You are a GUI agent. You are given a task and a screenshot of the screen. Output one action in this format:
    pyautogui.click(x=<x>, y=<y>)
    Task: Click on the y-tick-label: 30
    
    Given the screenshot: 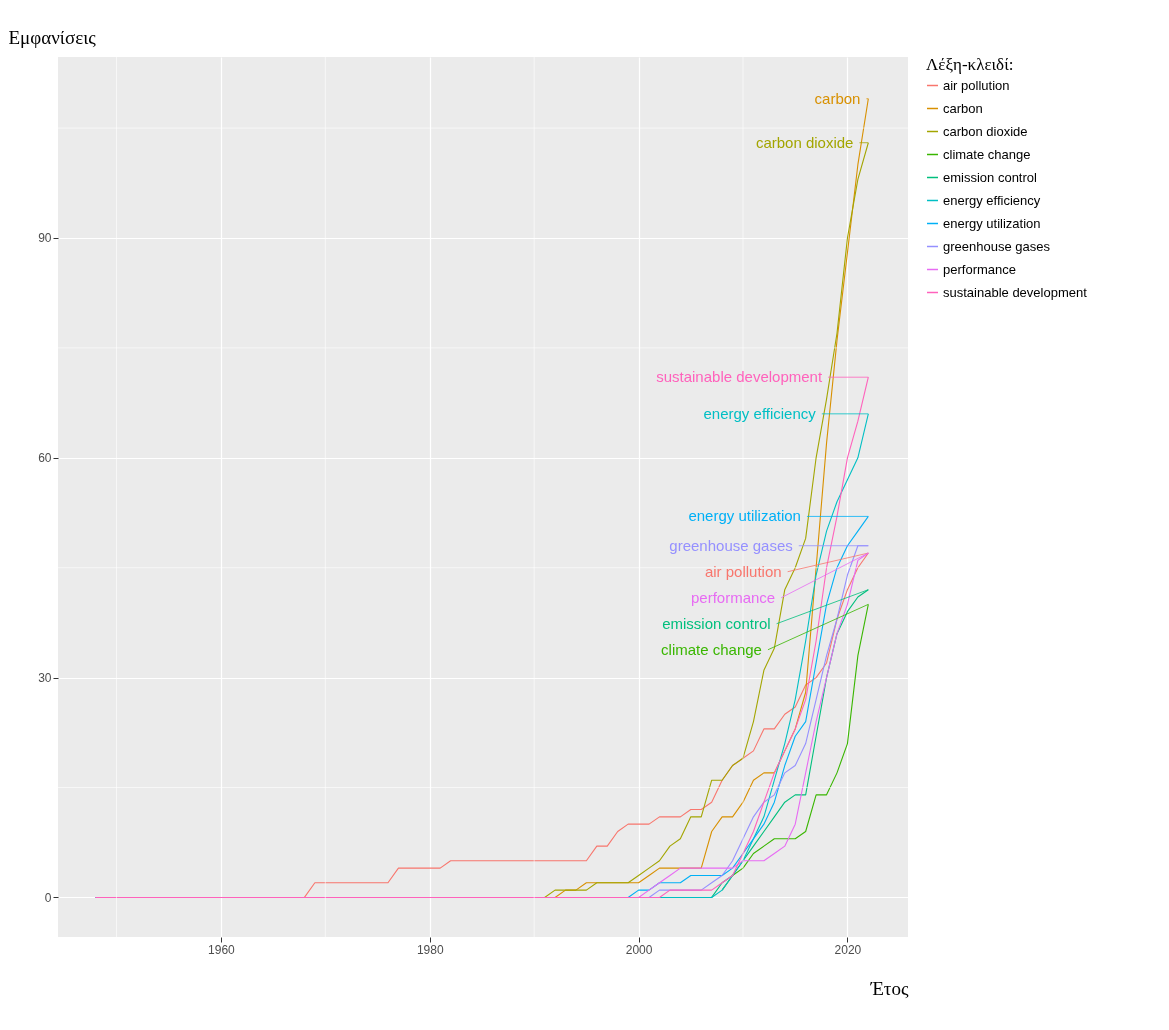 What is the action you would take?
    pyautogui.click(x=45, y=678)
    